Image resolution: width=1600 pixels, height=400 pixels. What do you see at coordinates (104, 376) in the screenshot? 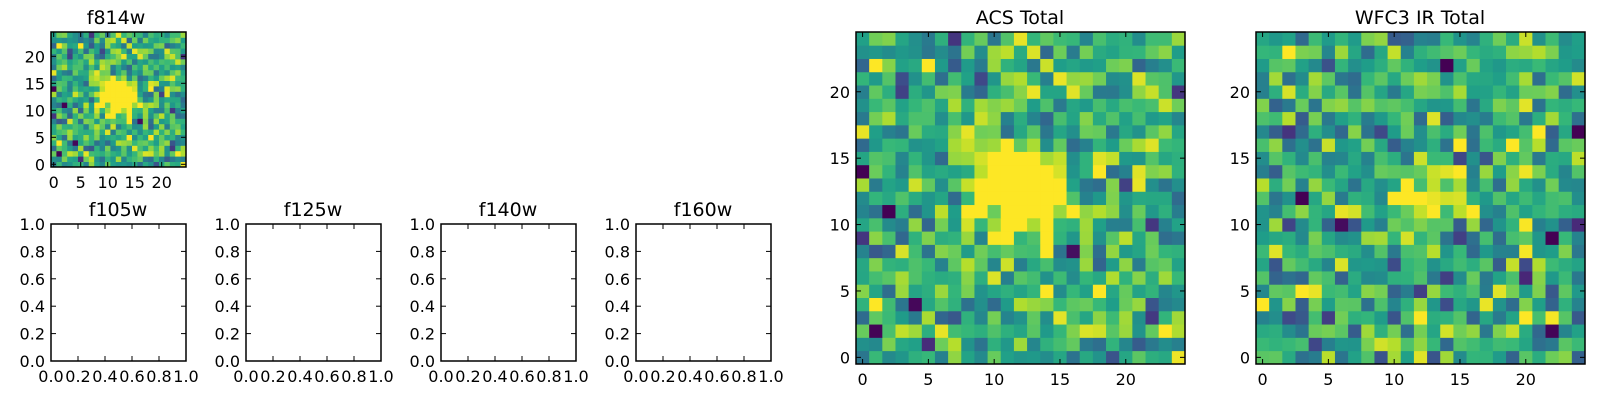
I see `x-tick-label: 0.4` at bounding box center [104, 376].